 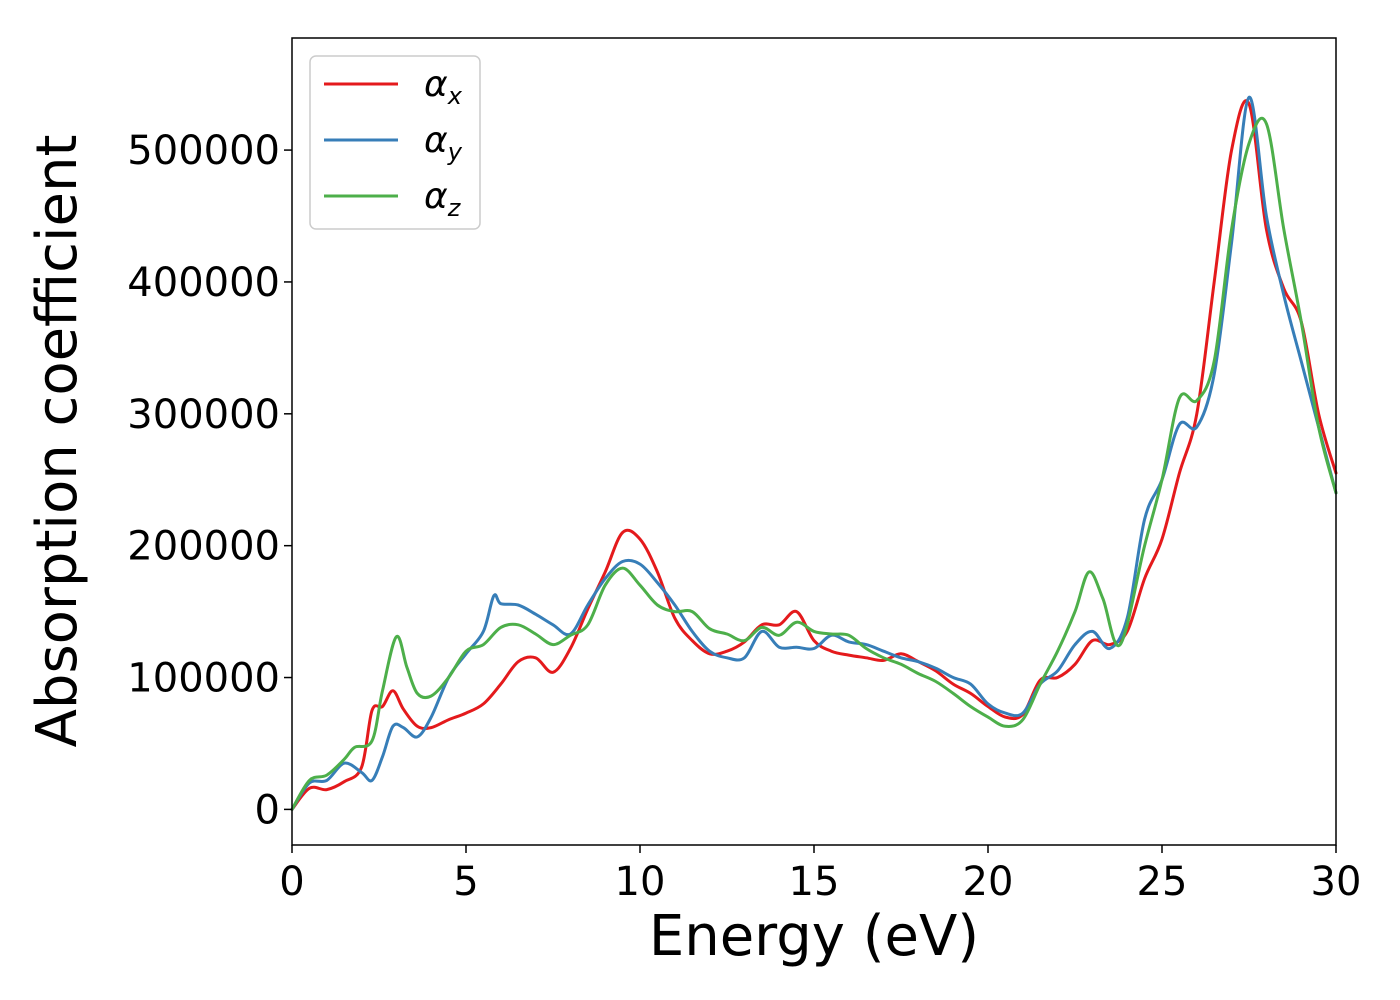 I want to click on y-tick-label: 500000, so click(x=203, y=151).